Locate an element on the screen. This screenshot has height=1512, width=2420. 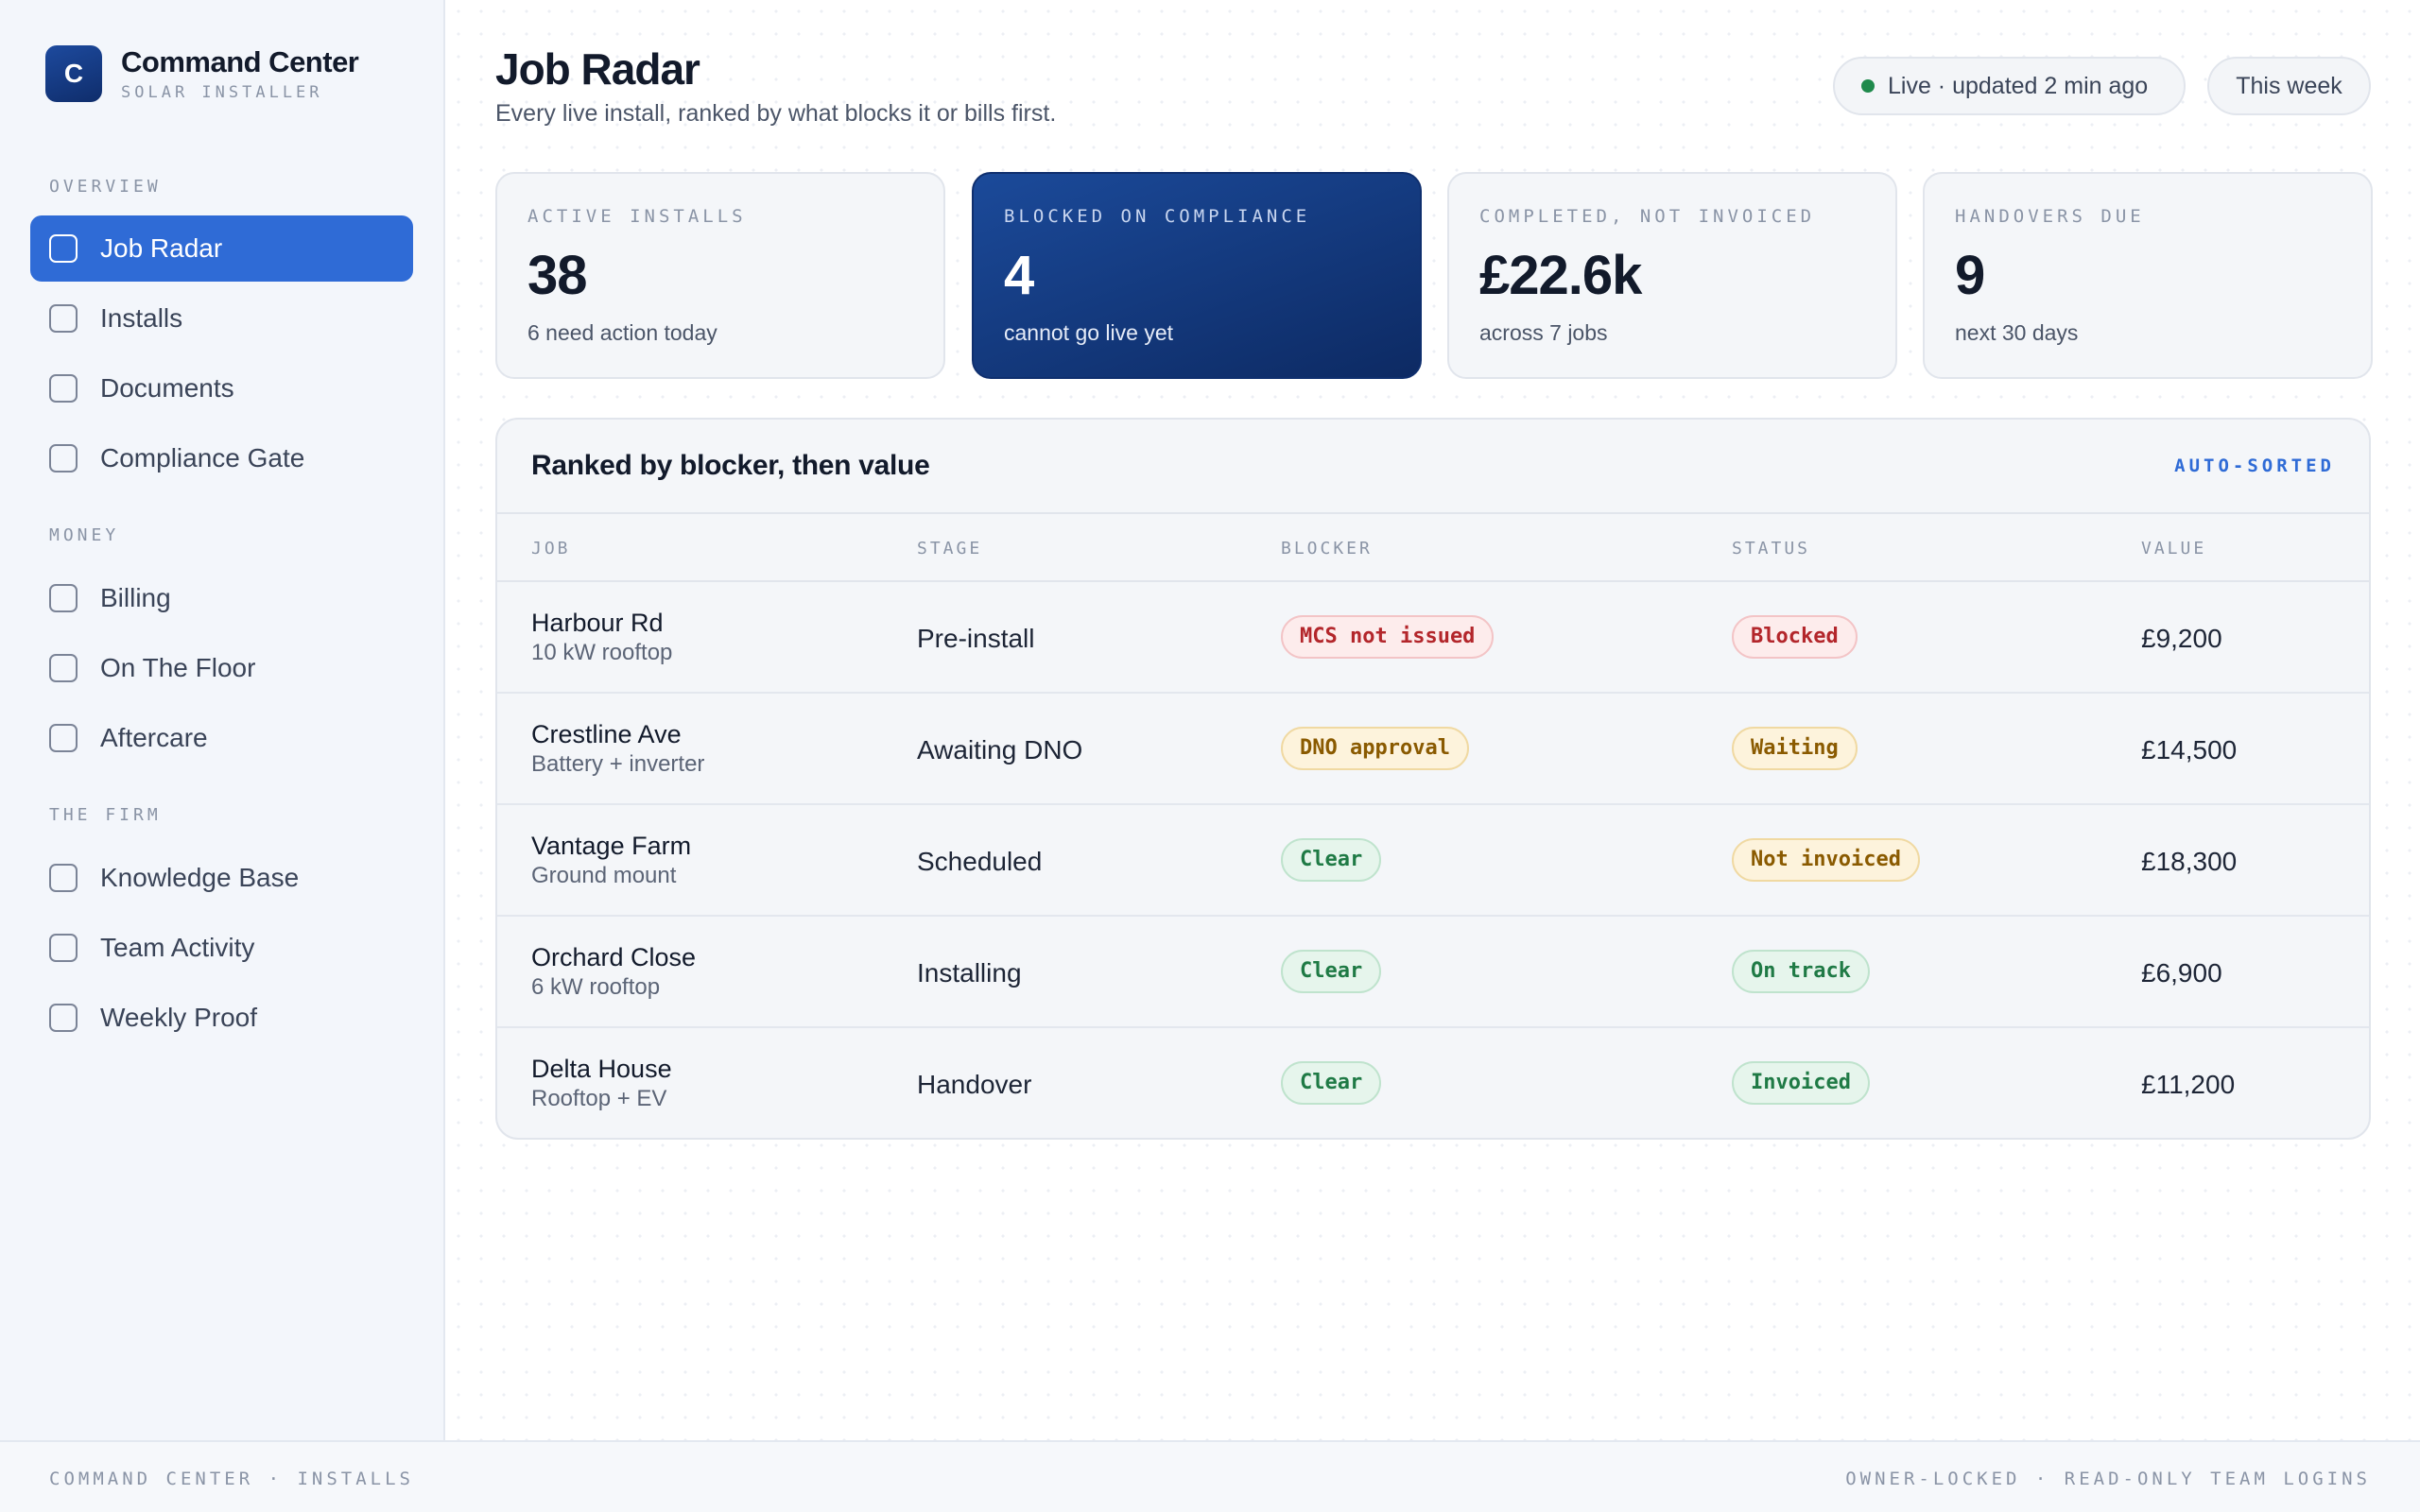
sidebar-item-on-the-floor: On The Floor is located at coordinates (221, 668).